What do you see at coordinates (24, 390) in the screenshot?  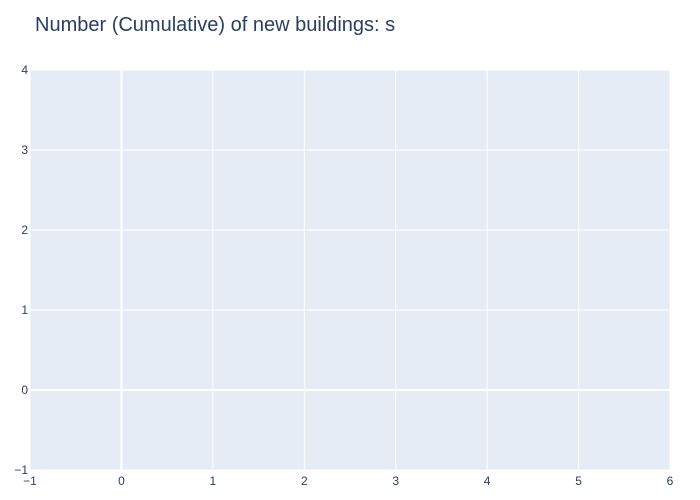 I see `y-tick-label: 0` at bounding box center [24, 390].